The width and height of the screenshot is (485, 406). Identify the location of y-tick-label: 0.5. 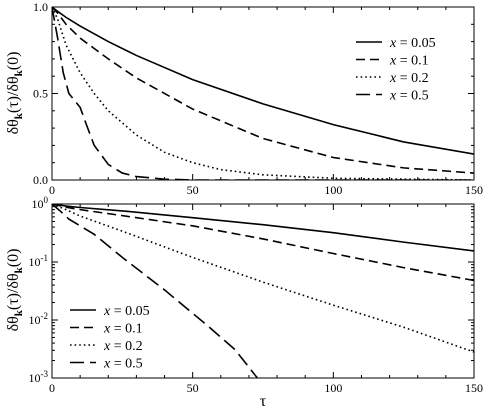
(40, 94).